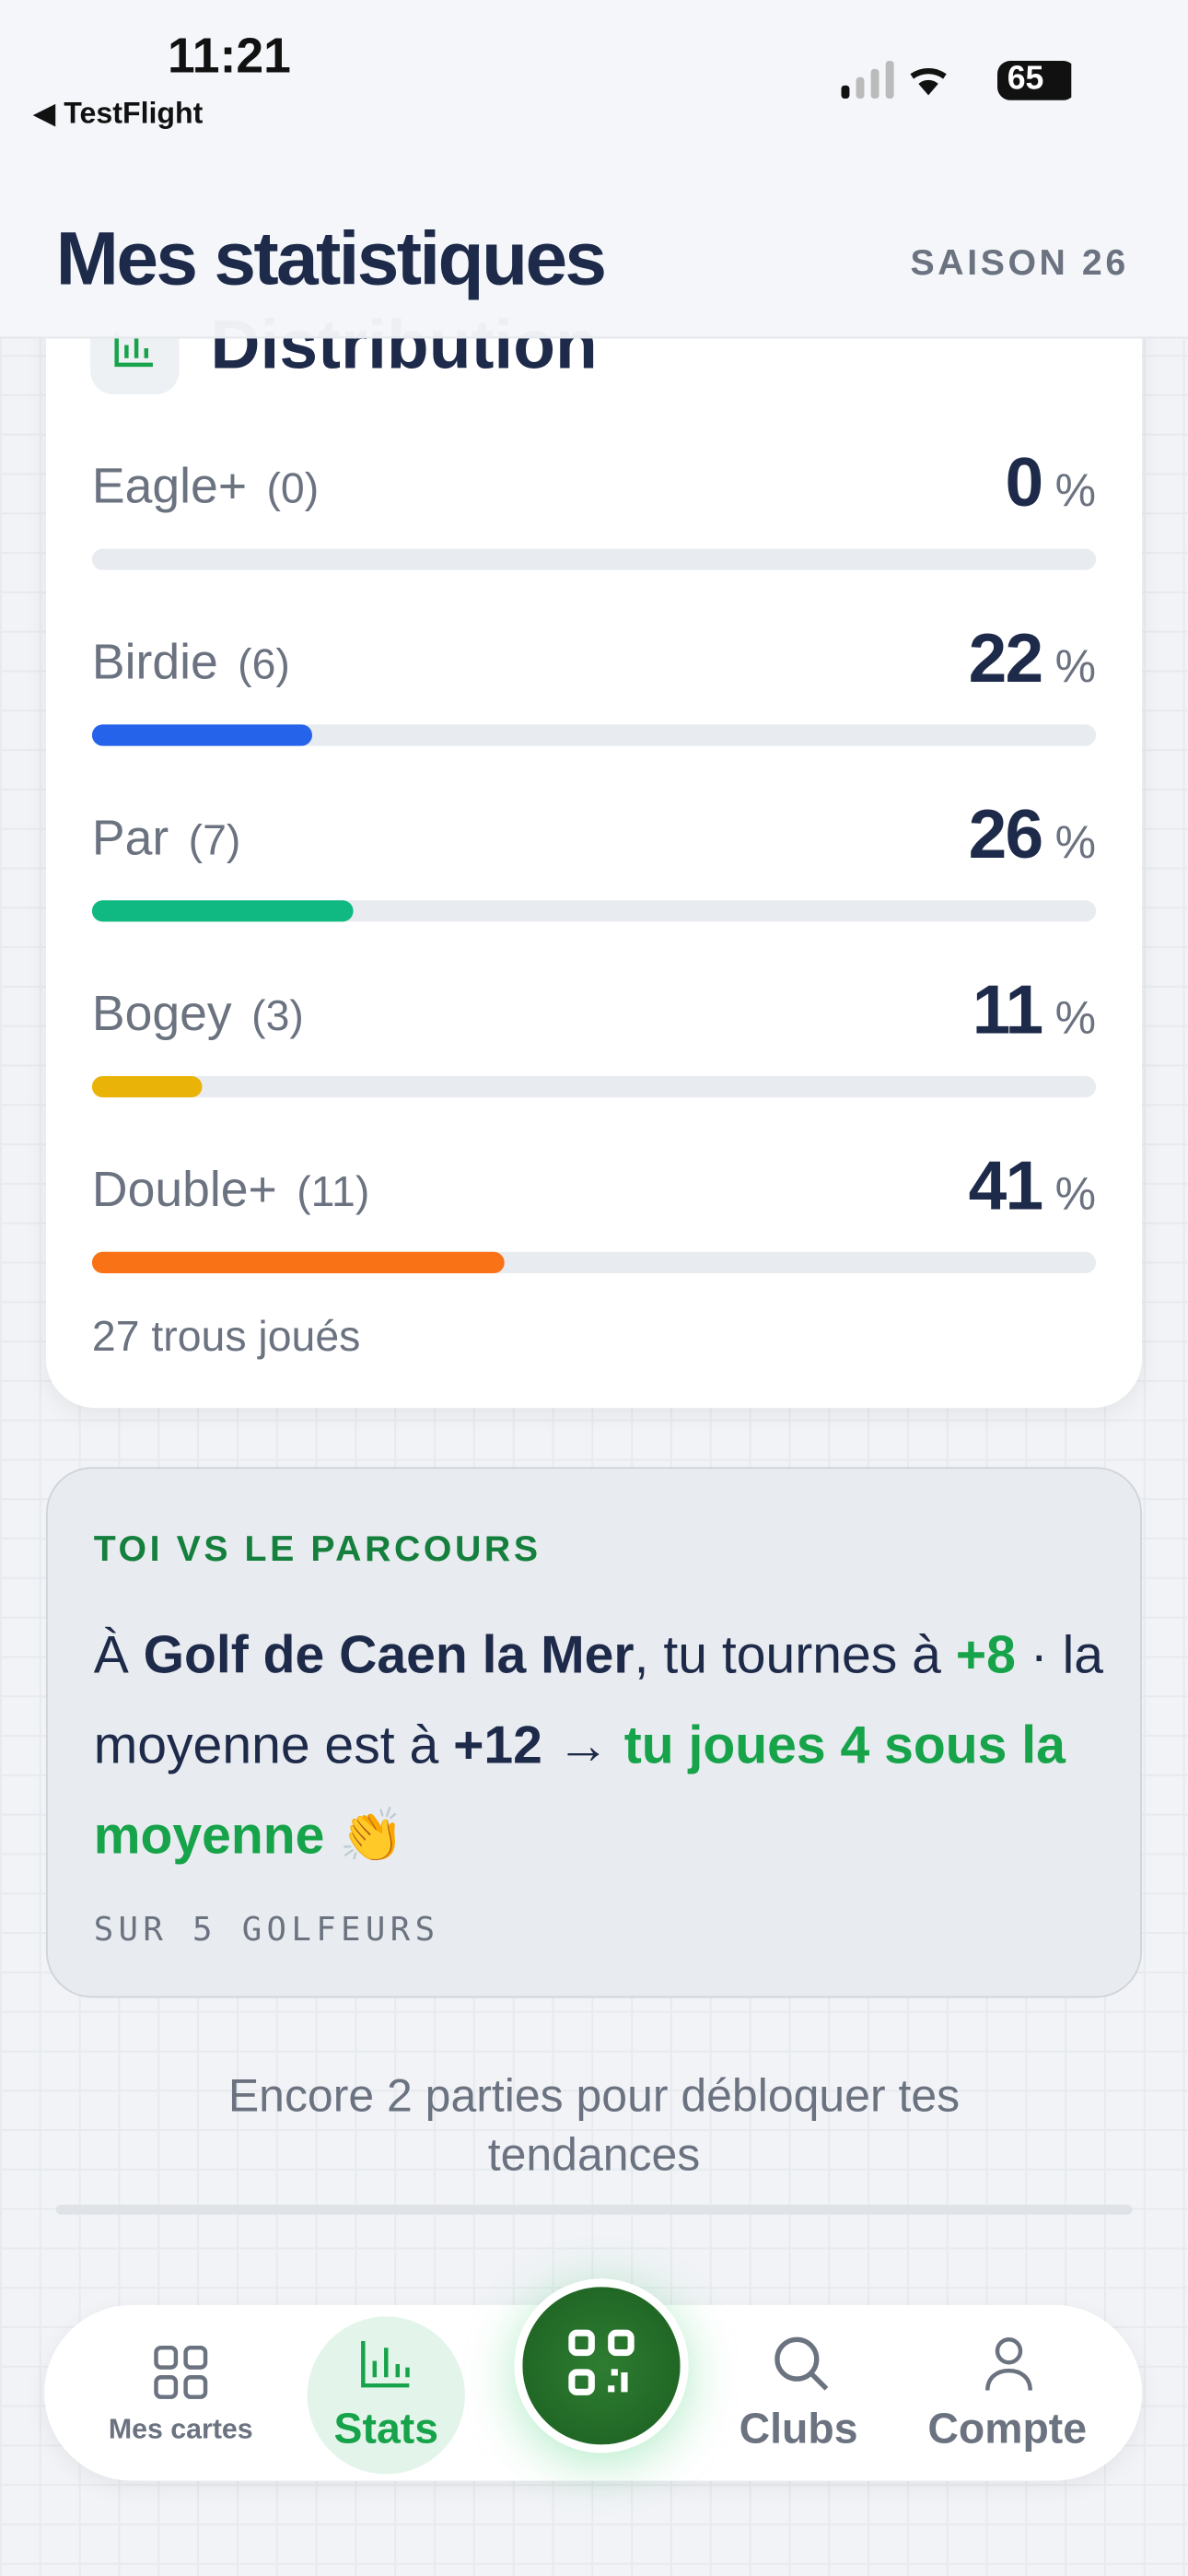  What do you see at coordinates (798, 2428) in the screenshot?
I see `tab-clubs: Clubs` at bounding box center [798, 2428].